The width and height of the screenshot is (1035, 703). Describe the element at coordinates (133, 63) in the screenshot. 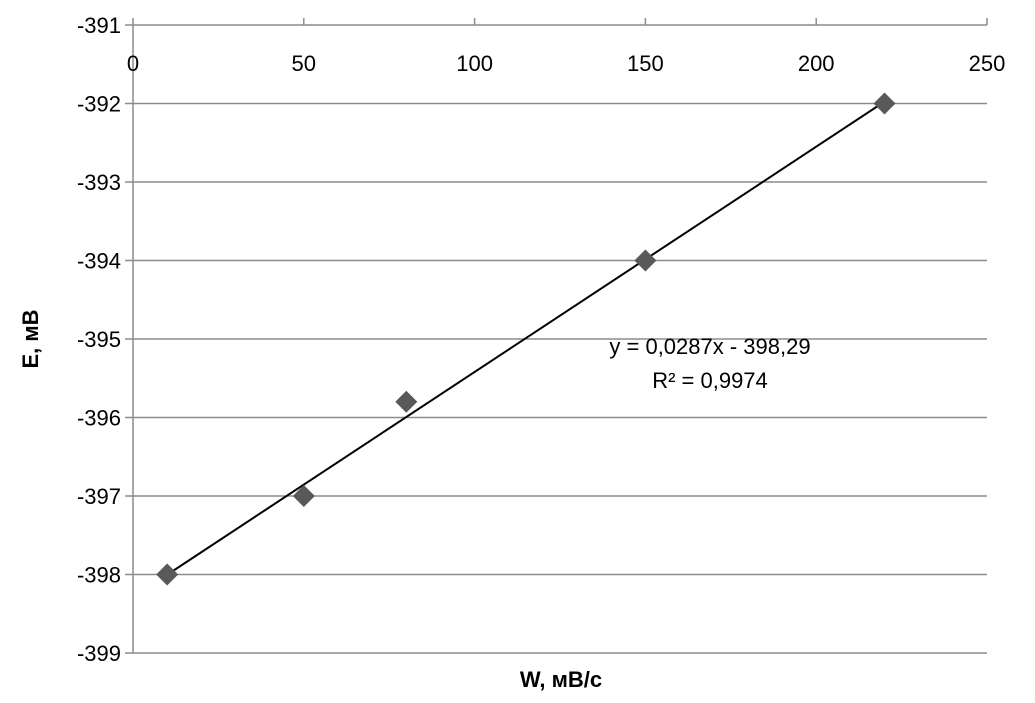

I see `x-tick-label: 0` at that location.